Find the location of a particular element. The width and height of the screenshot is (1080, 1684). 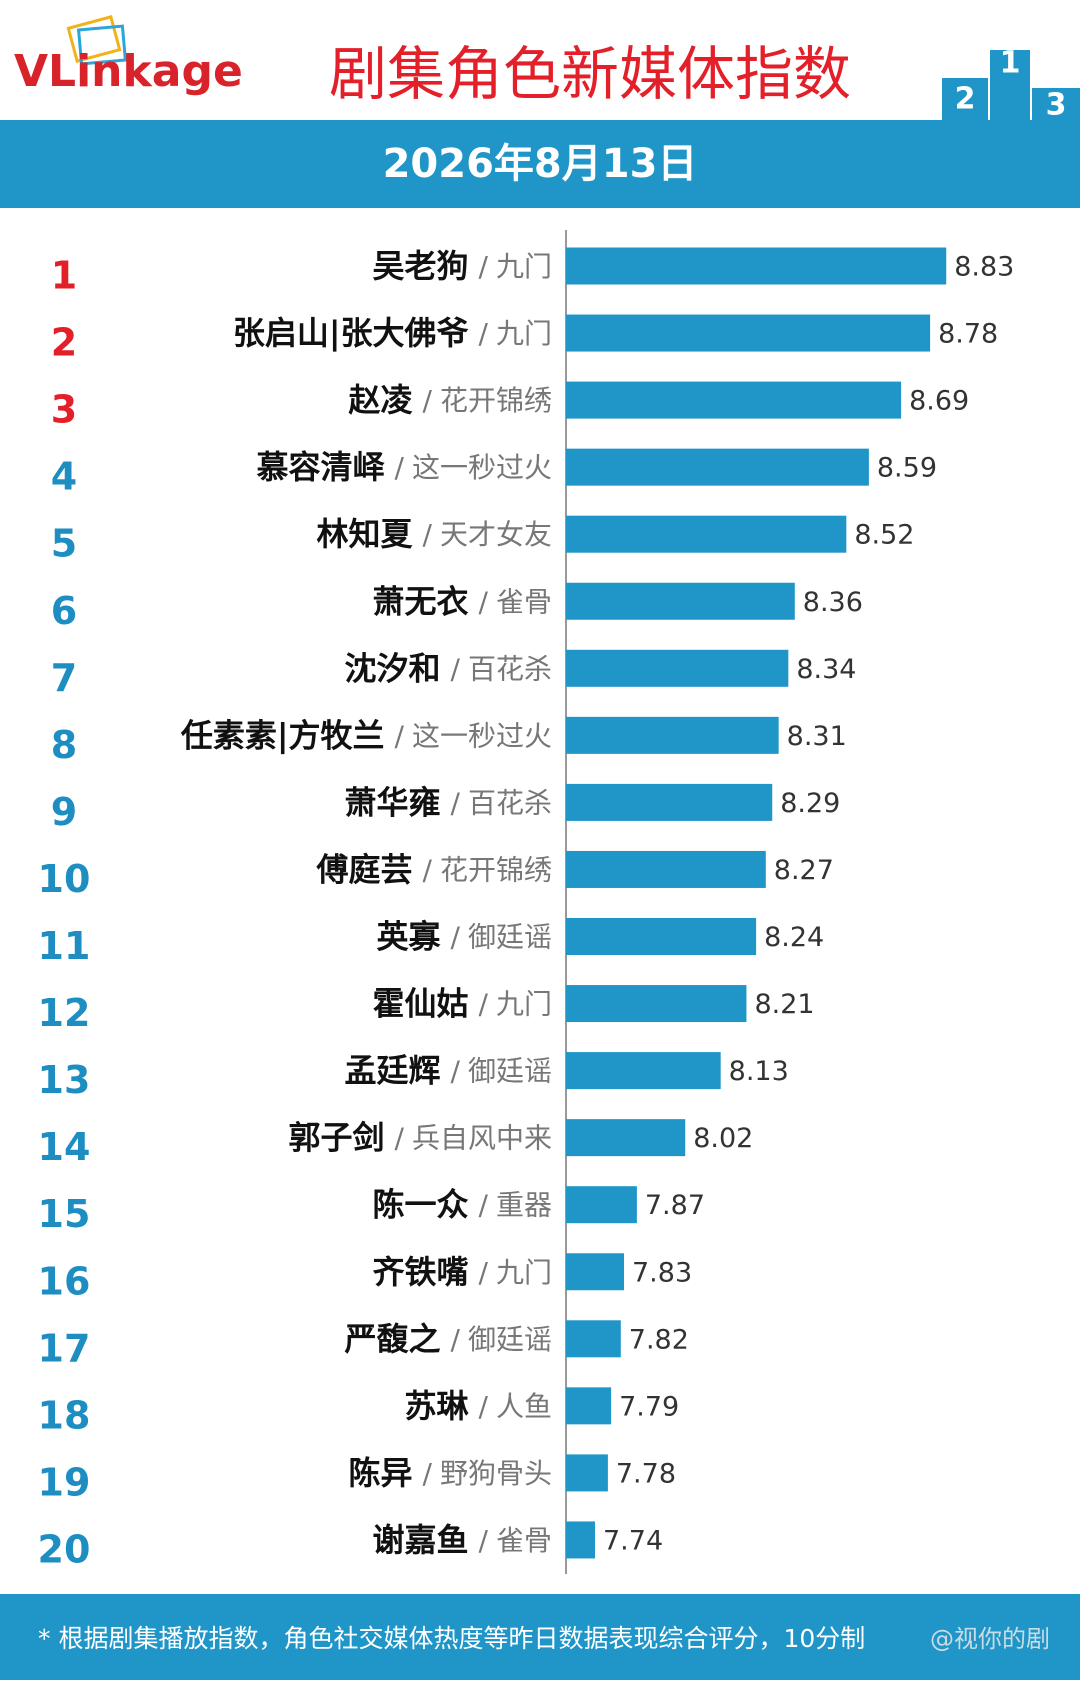

rank: 8 is located at coordinates (64, 745).